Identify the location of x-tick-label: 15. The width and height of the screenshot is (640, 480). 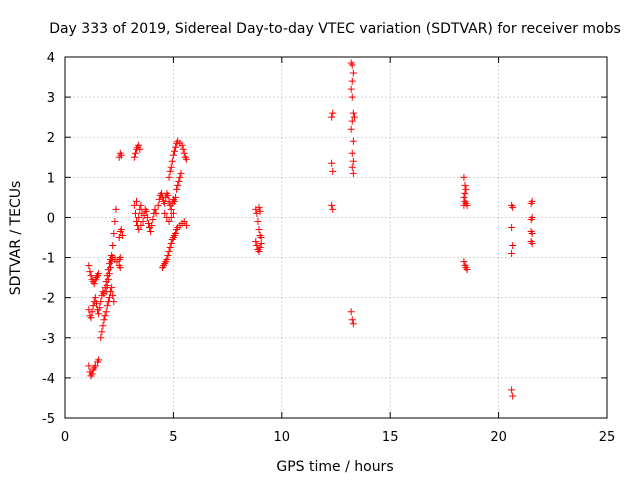
(390, 437).